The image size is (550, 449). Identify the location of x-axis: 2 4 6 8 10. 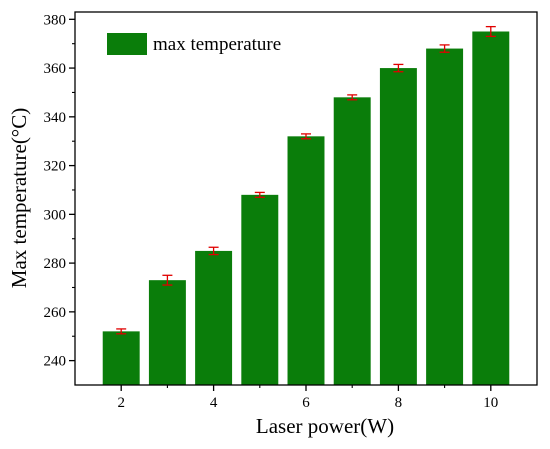
(307, 398).